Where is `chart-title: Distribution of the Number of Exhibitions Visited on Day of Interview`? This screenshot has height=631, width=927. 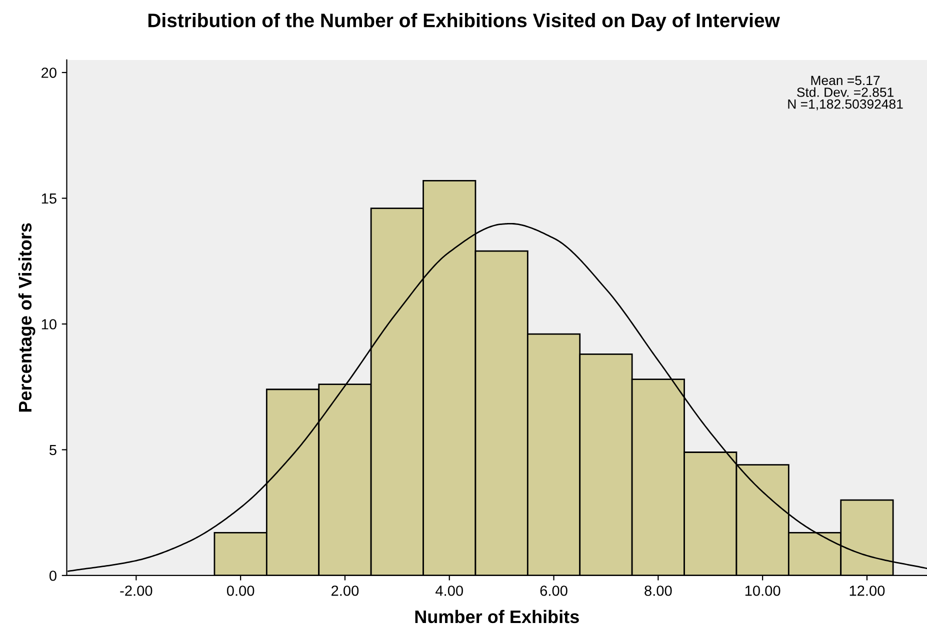
chart-title: Distribution of the Number of Exhibitions Visited on Day of Interview is located at coordinates (464, 22).